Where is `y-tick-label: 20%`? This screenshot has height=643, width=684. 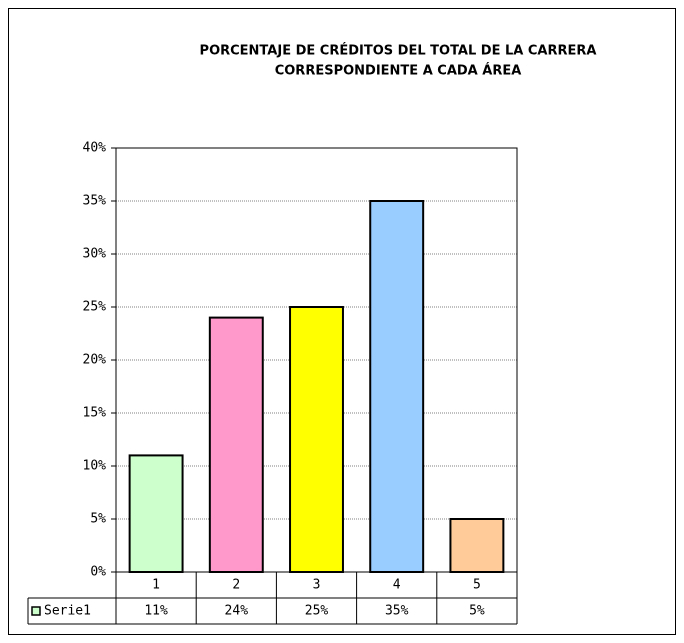
y-tick-label: 20% is located at coordinates (95, 360).